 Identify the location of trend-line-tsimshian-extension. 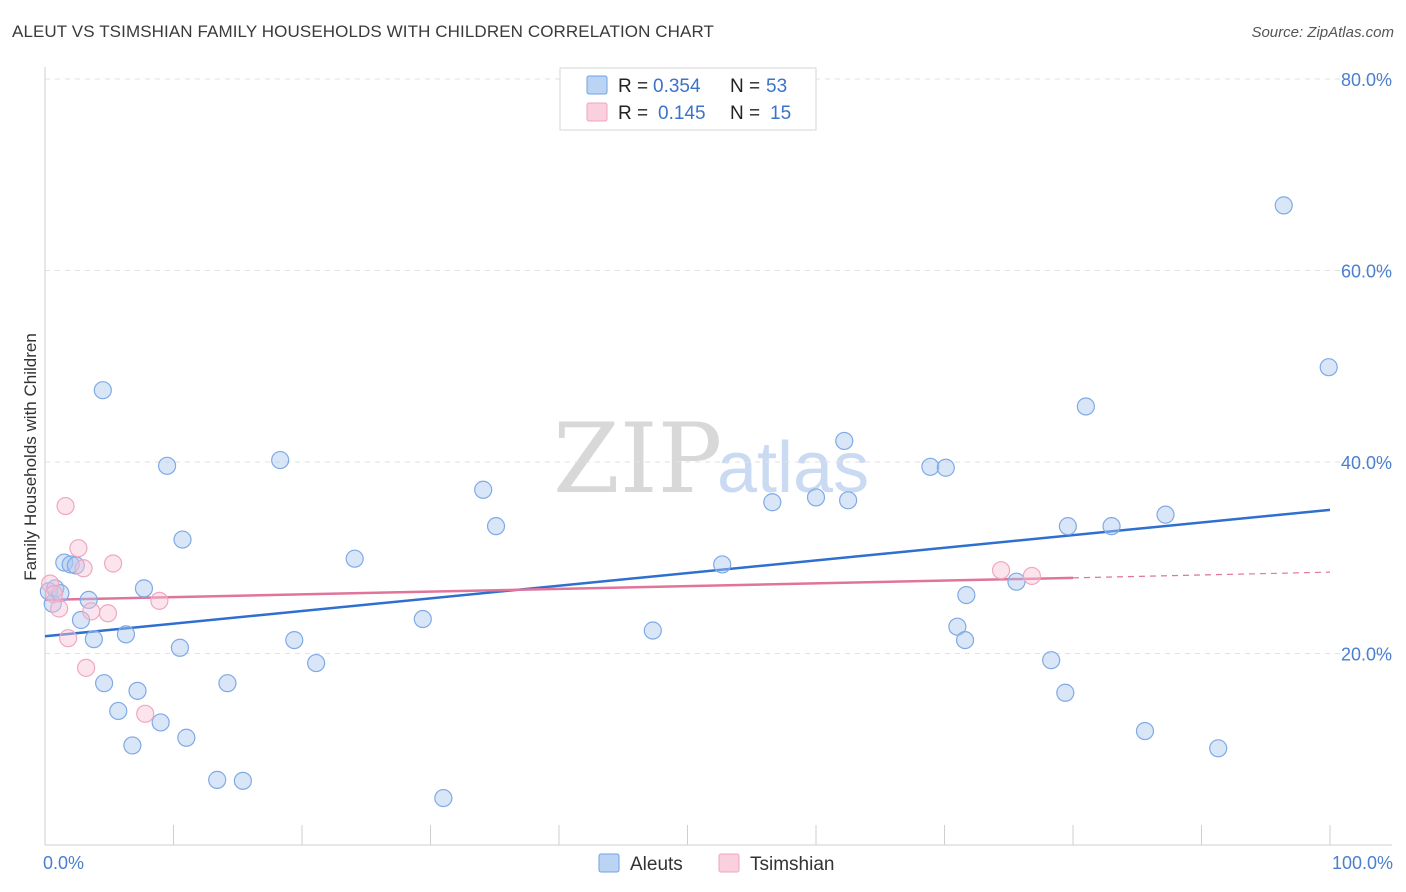
(1201, 575).